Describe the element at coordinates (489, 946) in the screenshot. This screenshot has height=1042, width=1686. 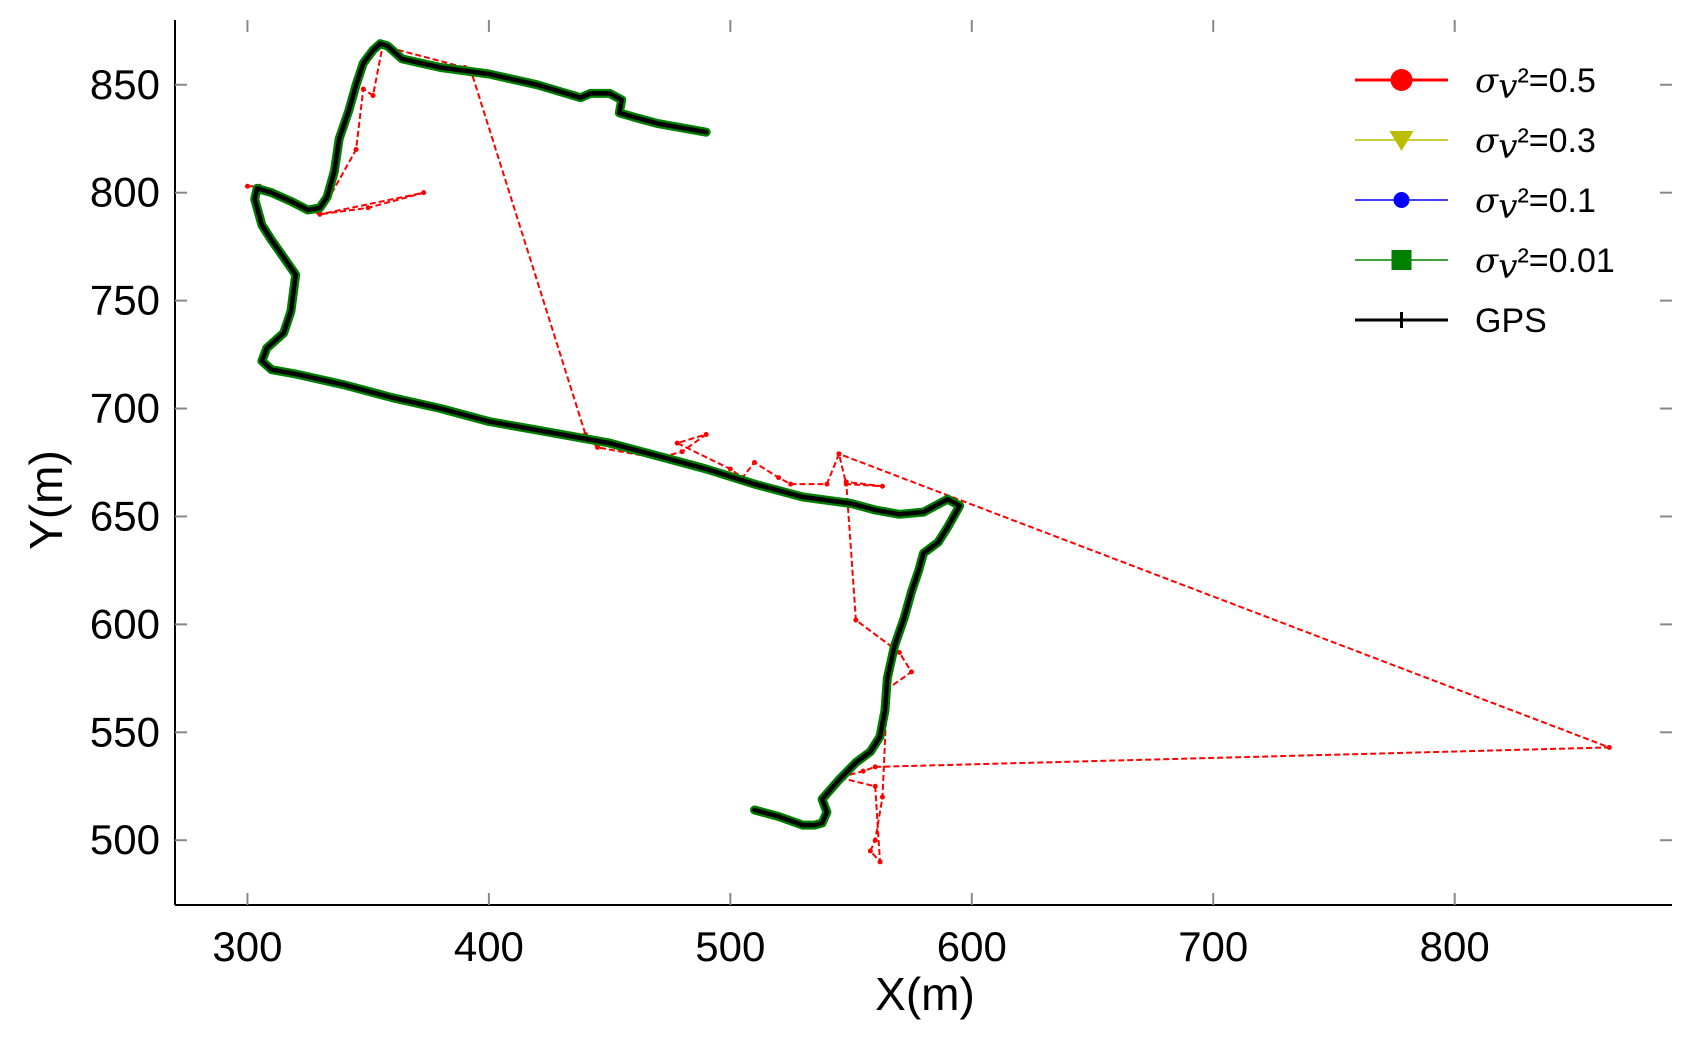
I see `x-tick-label: 400` at that location.